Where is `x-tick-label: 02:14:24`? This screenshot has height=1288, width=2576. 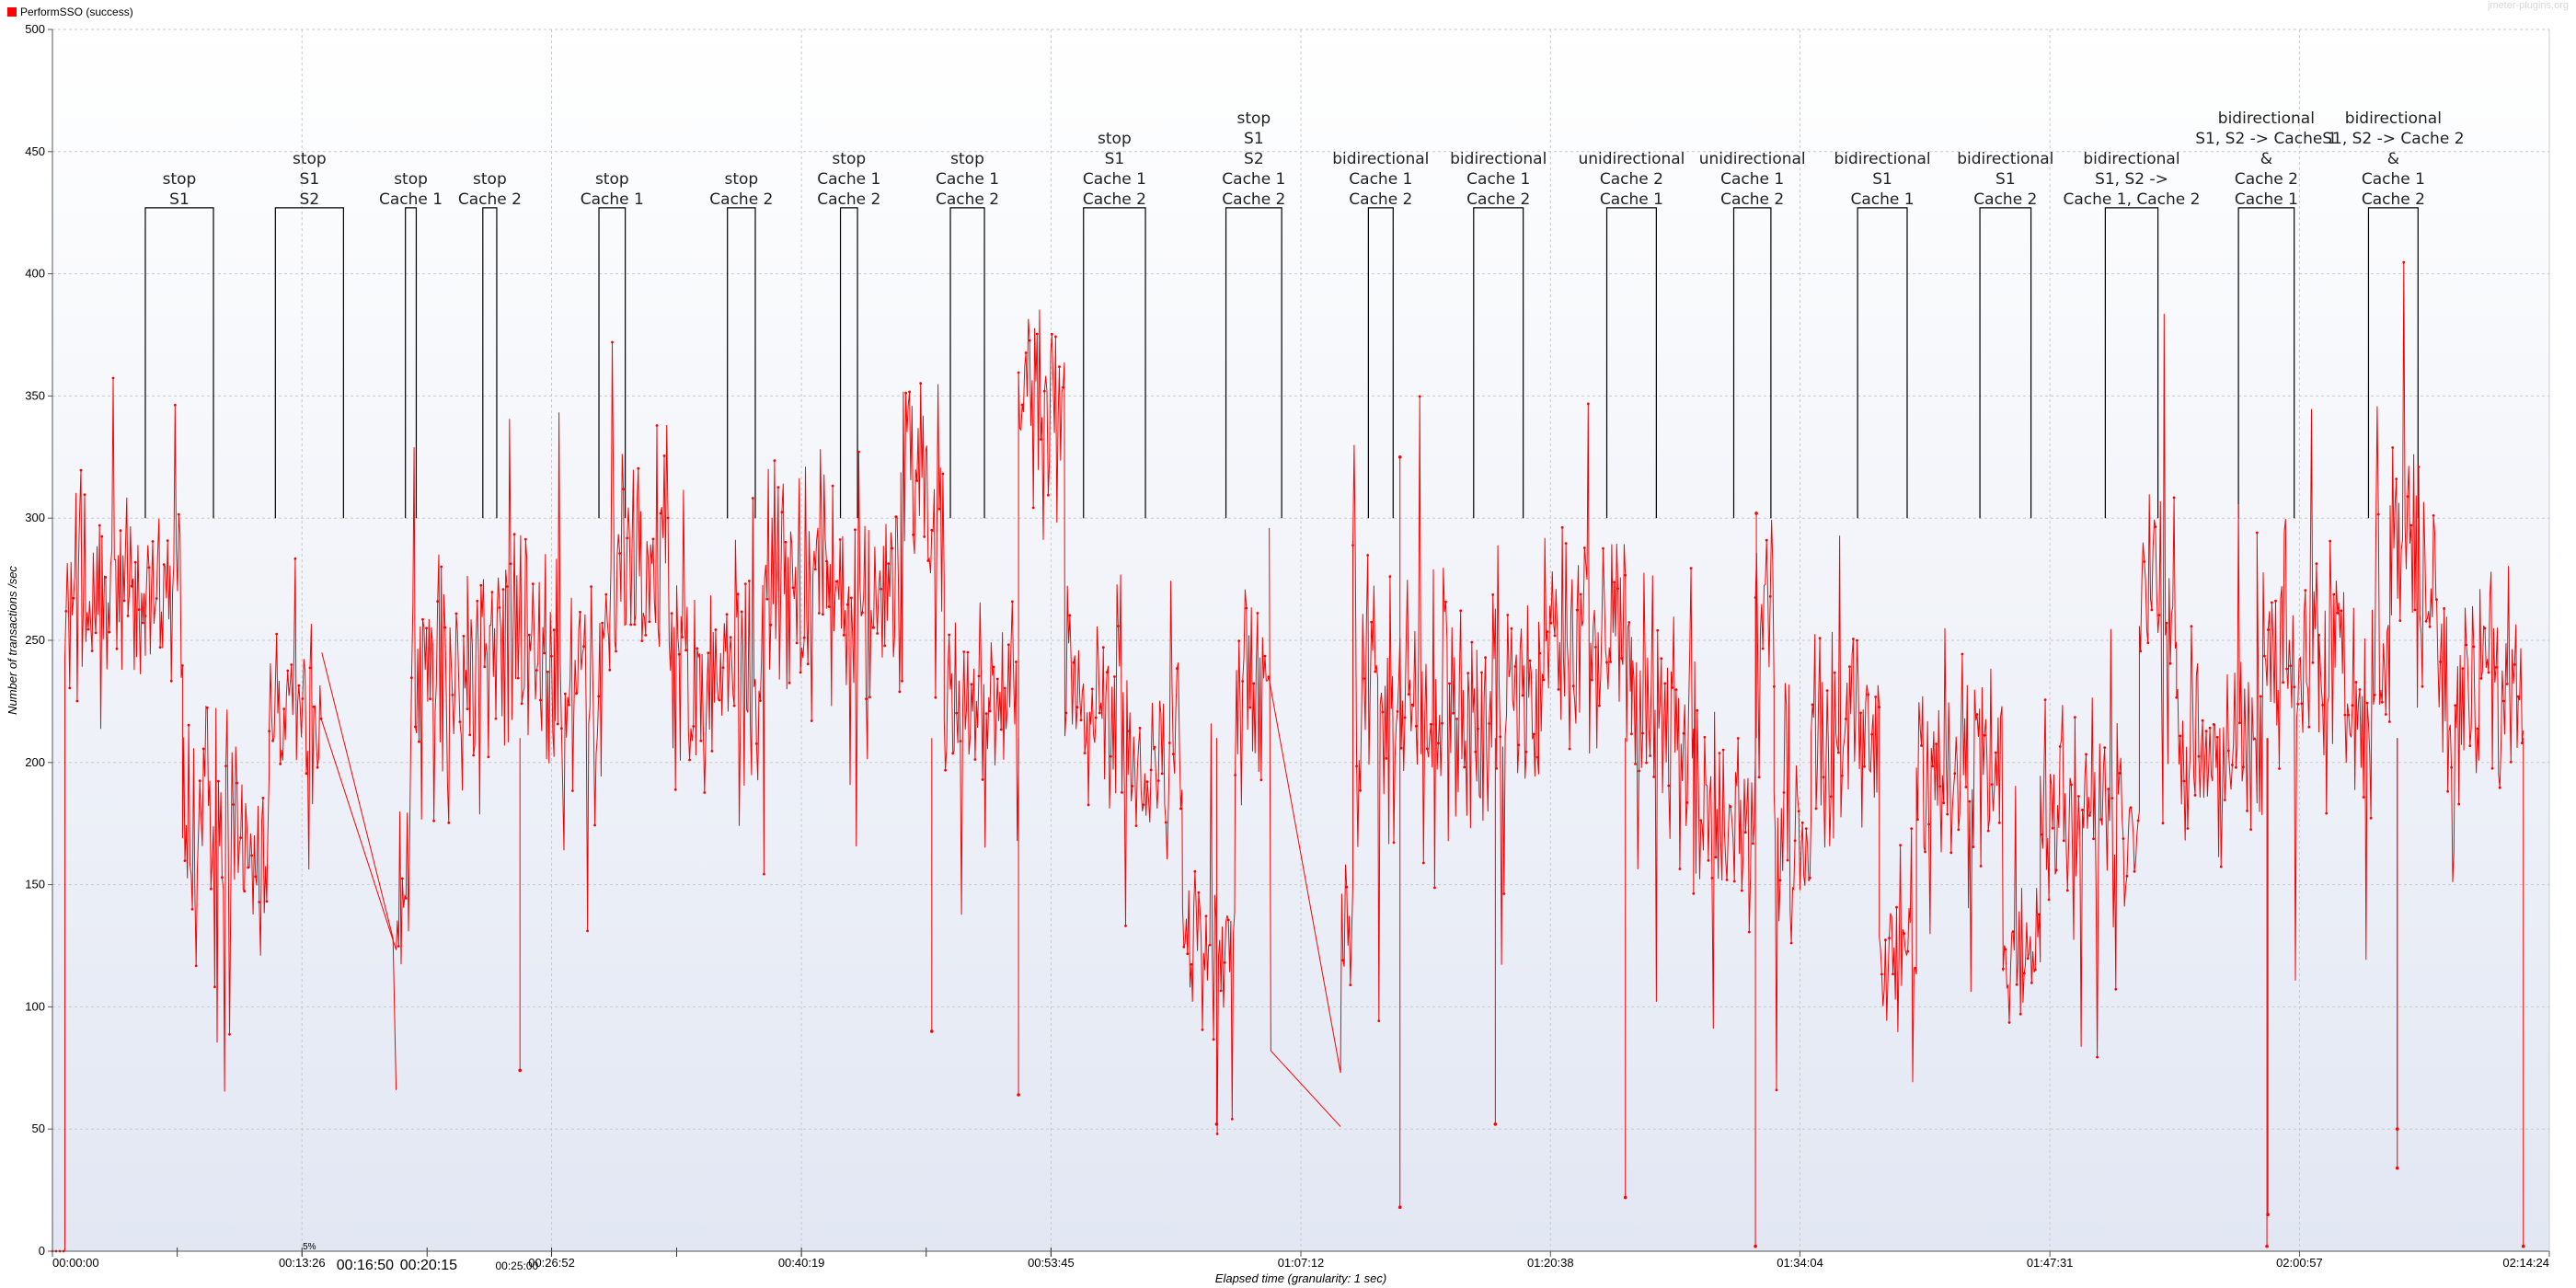 x-tick-label: 02:14:24 is located at coordinates (2525, 1263).